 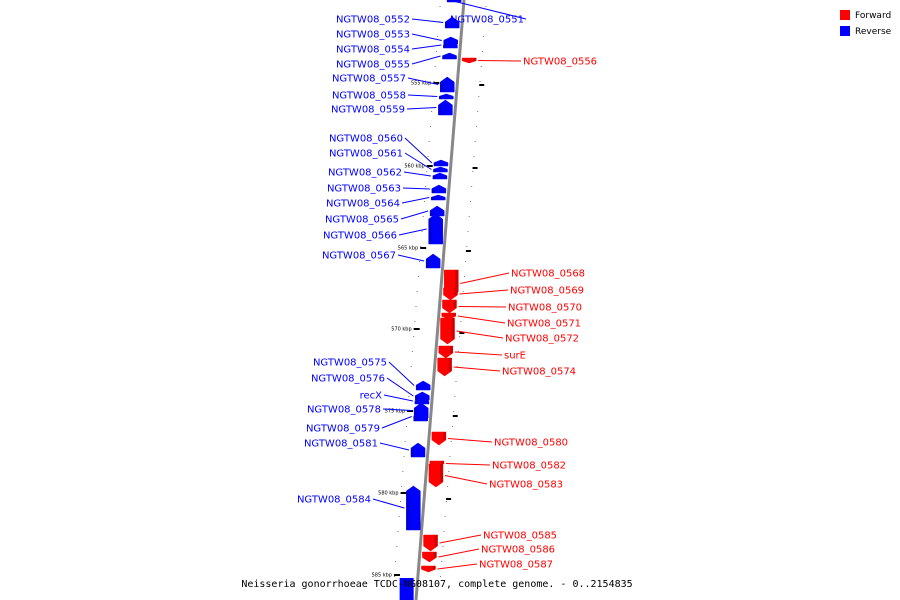 What do you see at coordinates (545, 308) in the screenshot?
I see `gene-label: NGTW08_0570` at bounding box center [545, 308].